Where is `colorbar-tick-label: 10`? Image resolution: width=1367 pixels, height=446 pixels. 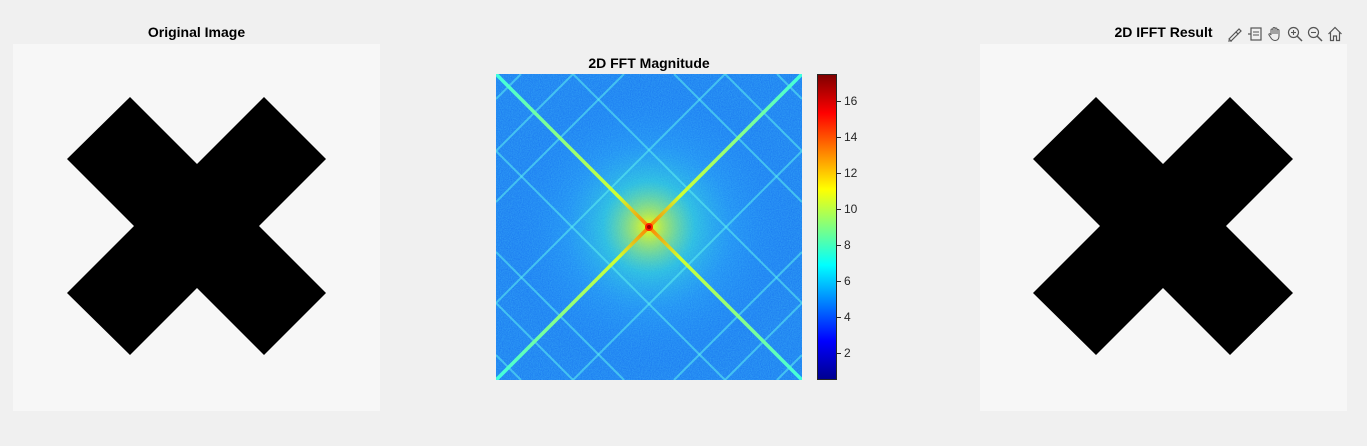 colorbar-tick-label: 10 is located at coordinates (851, 209).